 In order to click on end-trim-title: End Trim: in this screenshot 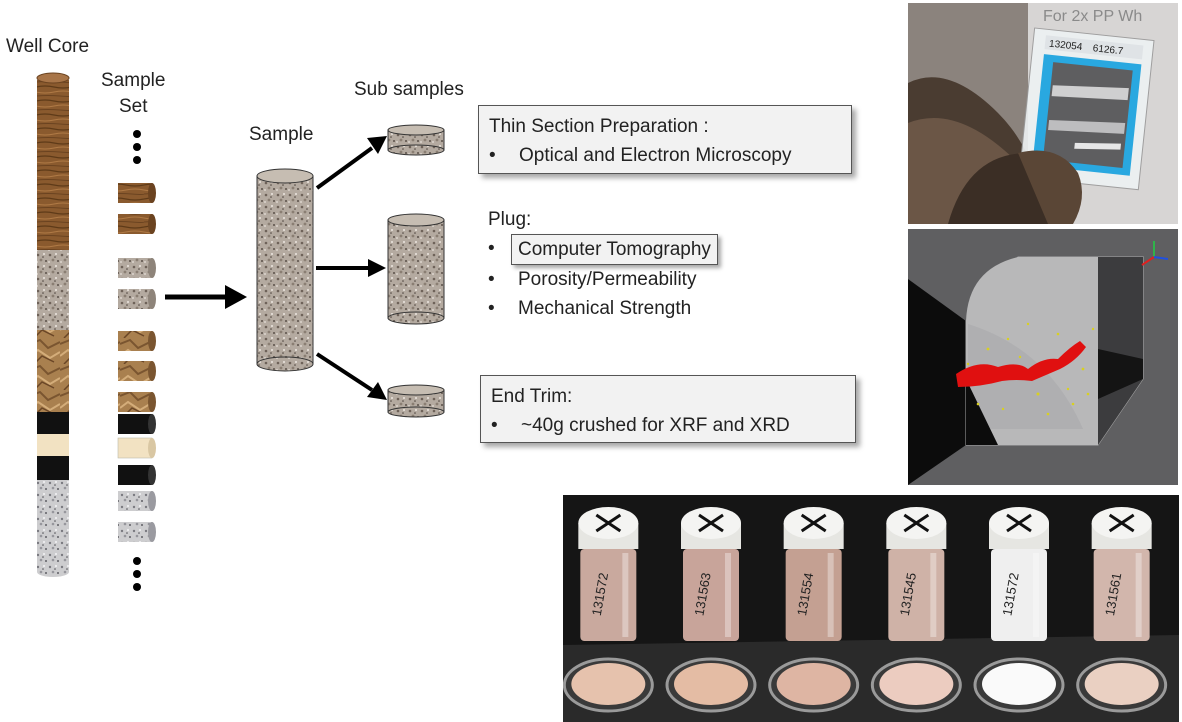, I will do `click(532, 396)`.